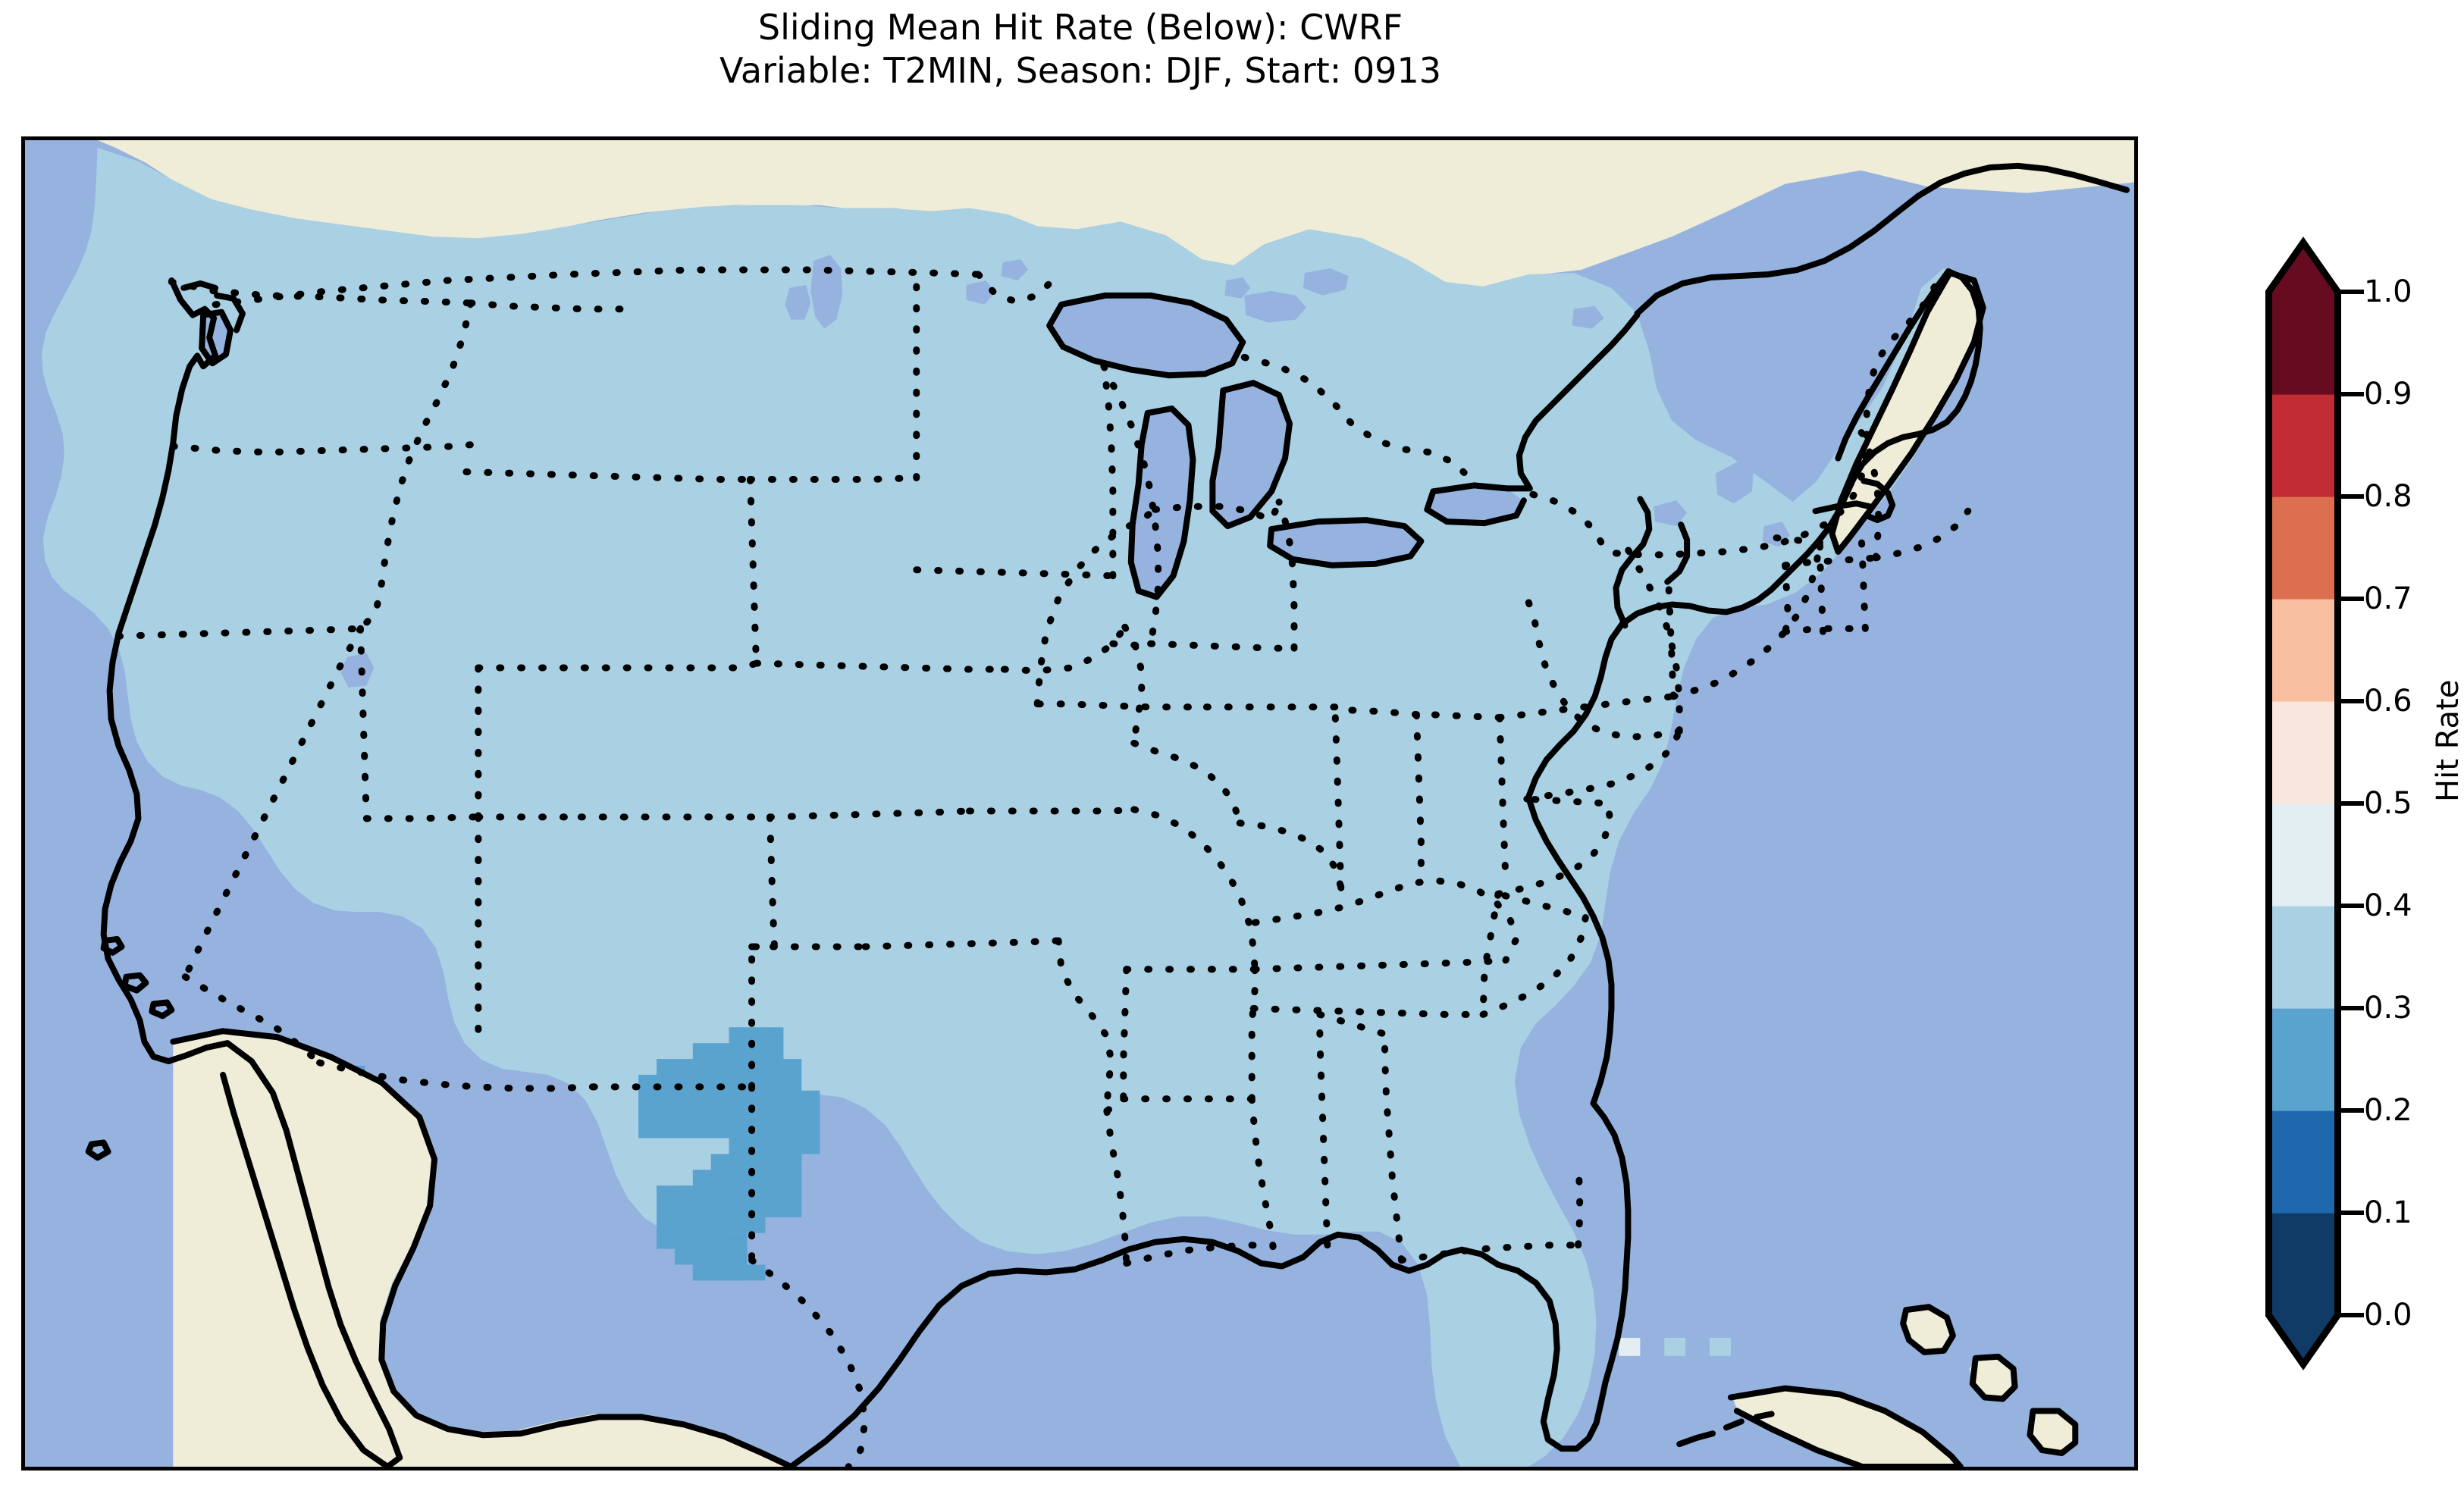 The width and height of the screenshot is (2464, 1494). Describe the element at coordinates (2388, 496) in the screenshot. I see `colorbar-tick-label-2: 0.8` at that location.